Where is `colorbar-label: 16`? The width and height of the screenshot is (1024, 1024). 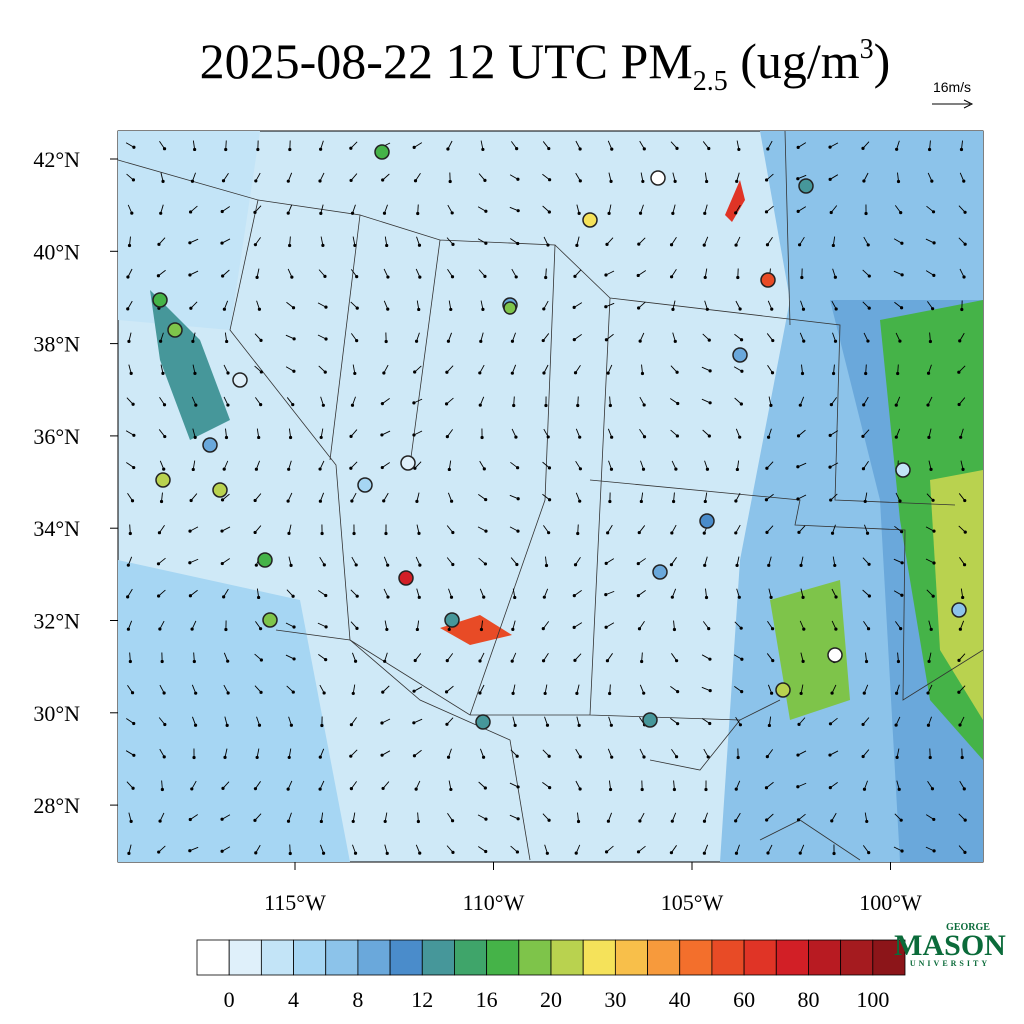 colorbar-label: 16 is located at coordinates (487, 999).